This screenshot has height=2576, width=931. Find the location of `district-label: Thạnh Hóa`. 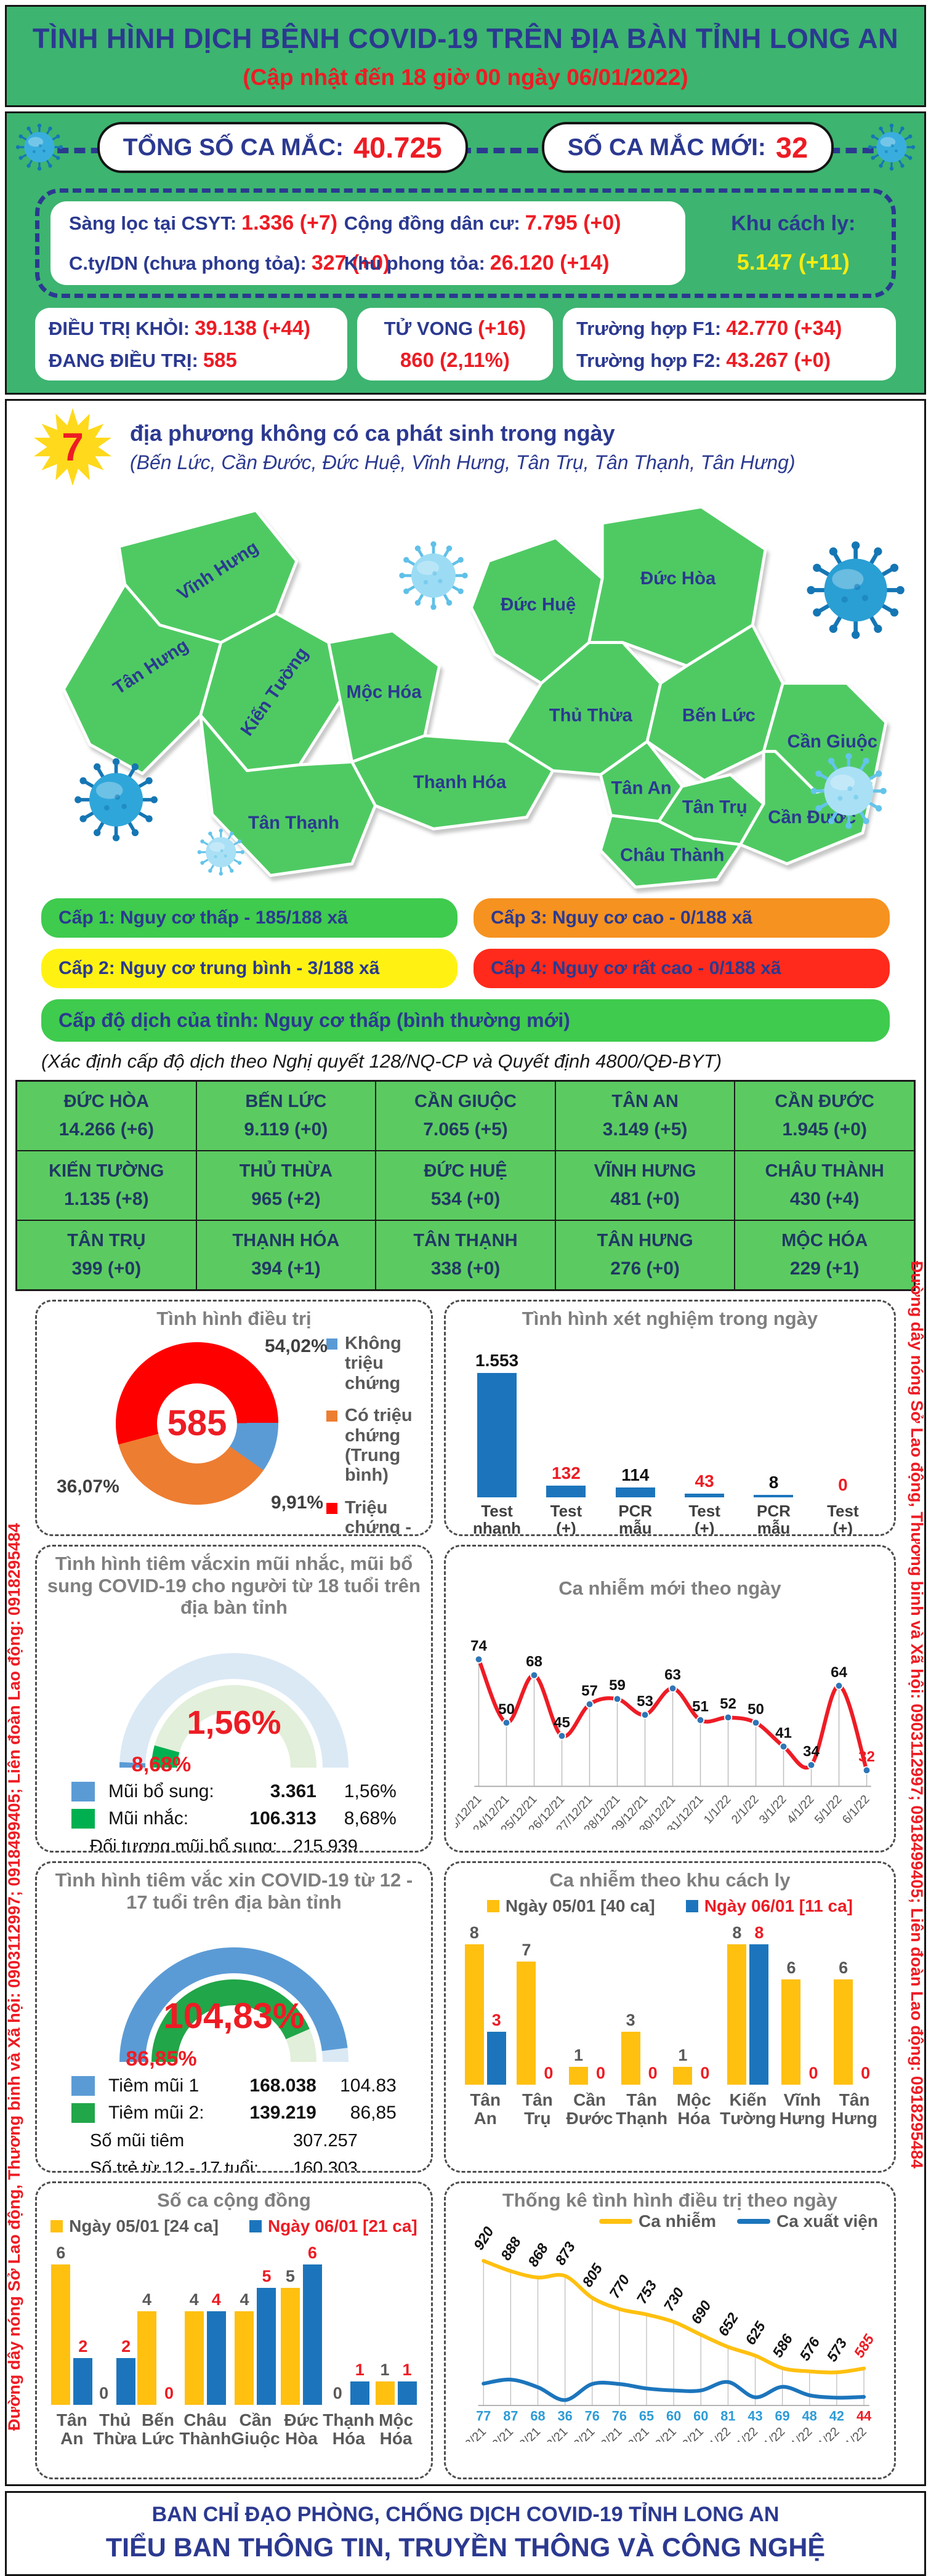

district-label: Thạnh Hóa is located at coordinates (460, 782).